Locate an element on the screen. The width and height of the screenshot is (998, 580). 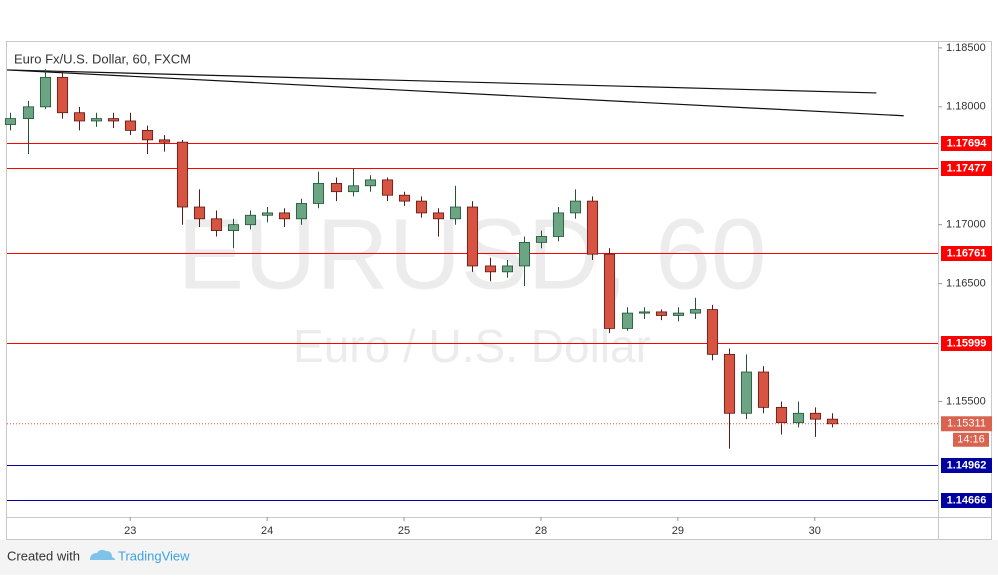
footer-brand: TradingView is located at coordinates (154, 555).